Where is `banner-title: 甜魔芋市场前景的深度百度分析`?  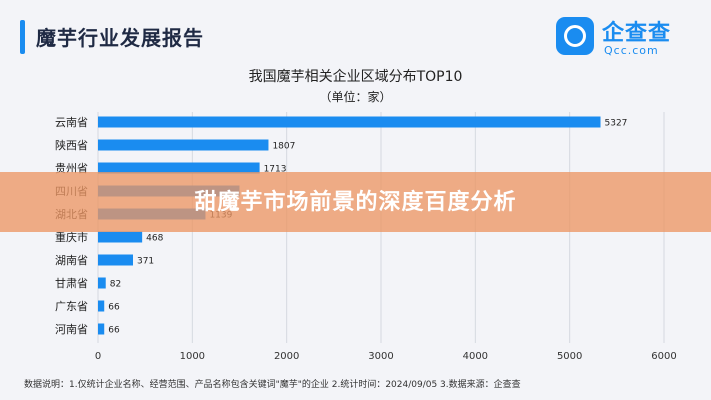
banner-title: 甜魔芋市场前景的深度百度分析 is located at coordinates (355, 202).